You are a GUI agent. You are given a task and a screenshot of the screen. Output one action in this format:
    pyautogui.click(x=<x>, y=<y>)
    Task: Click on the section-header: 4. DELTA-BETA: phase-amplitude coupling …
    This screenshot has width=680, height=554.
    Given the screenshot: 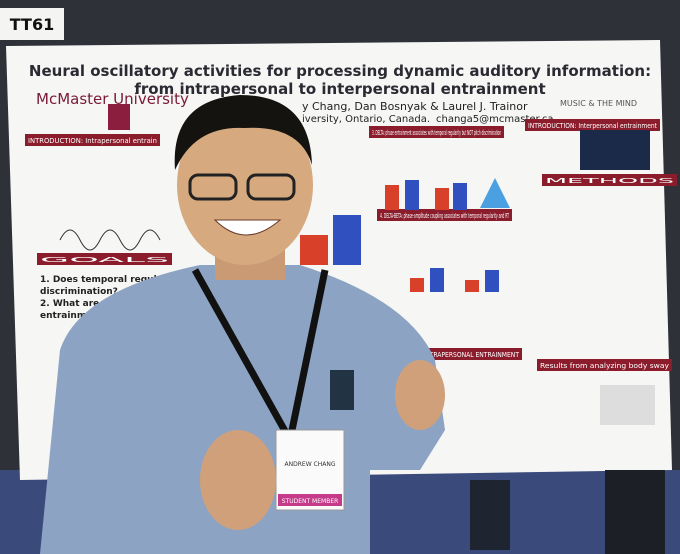 What is the action you would take?
    pyautogui.click(x=444, y=216)
    